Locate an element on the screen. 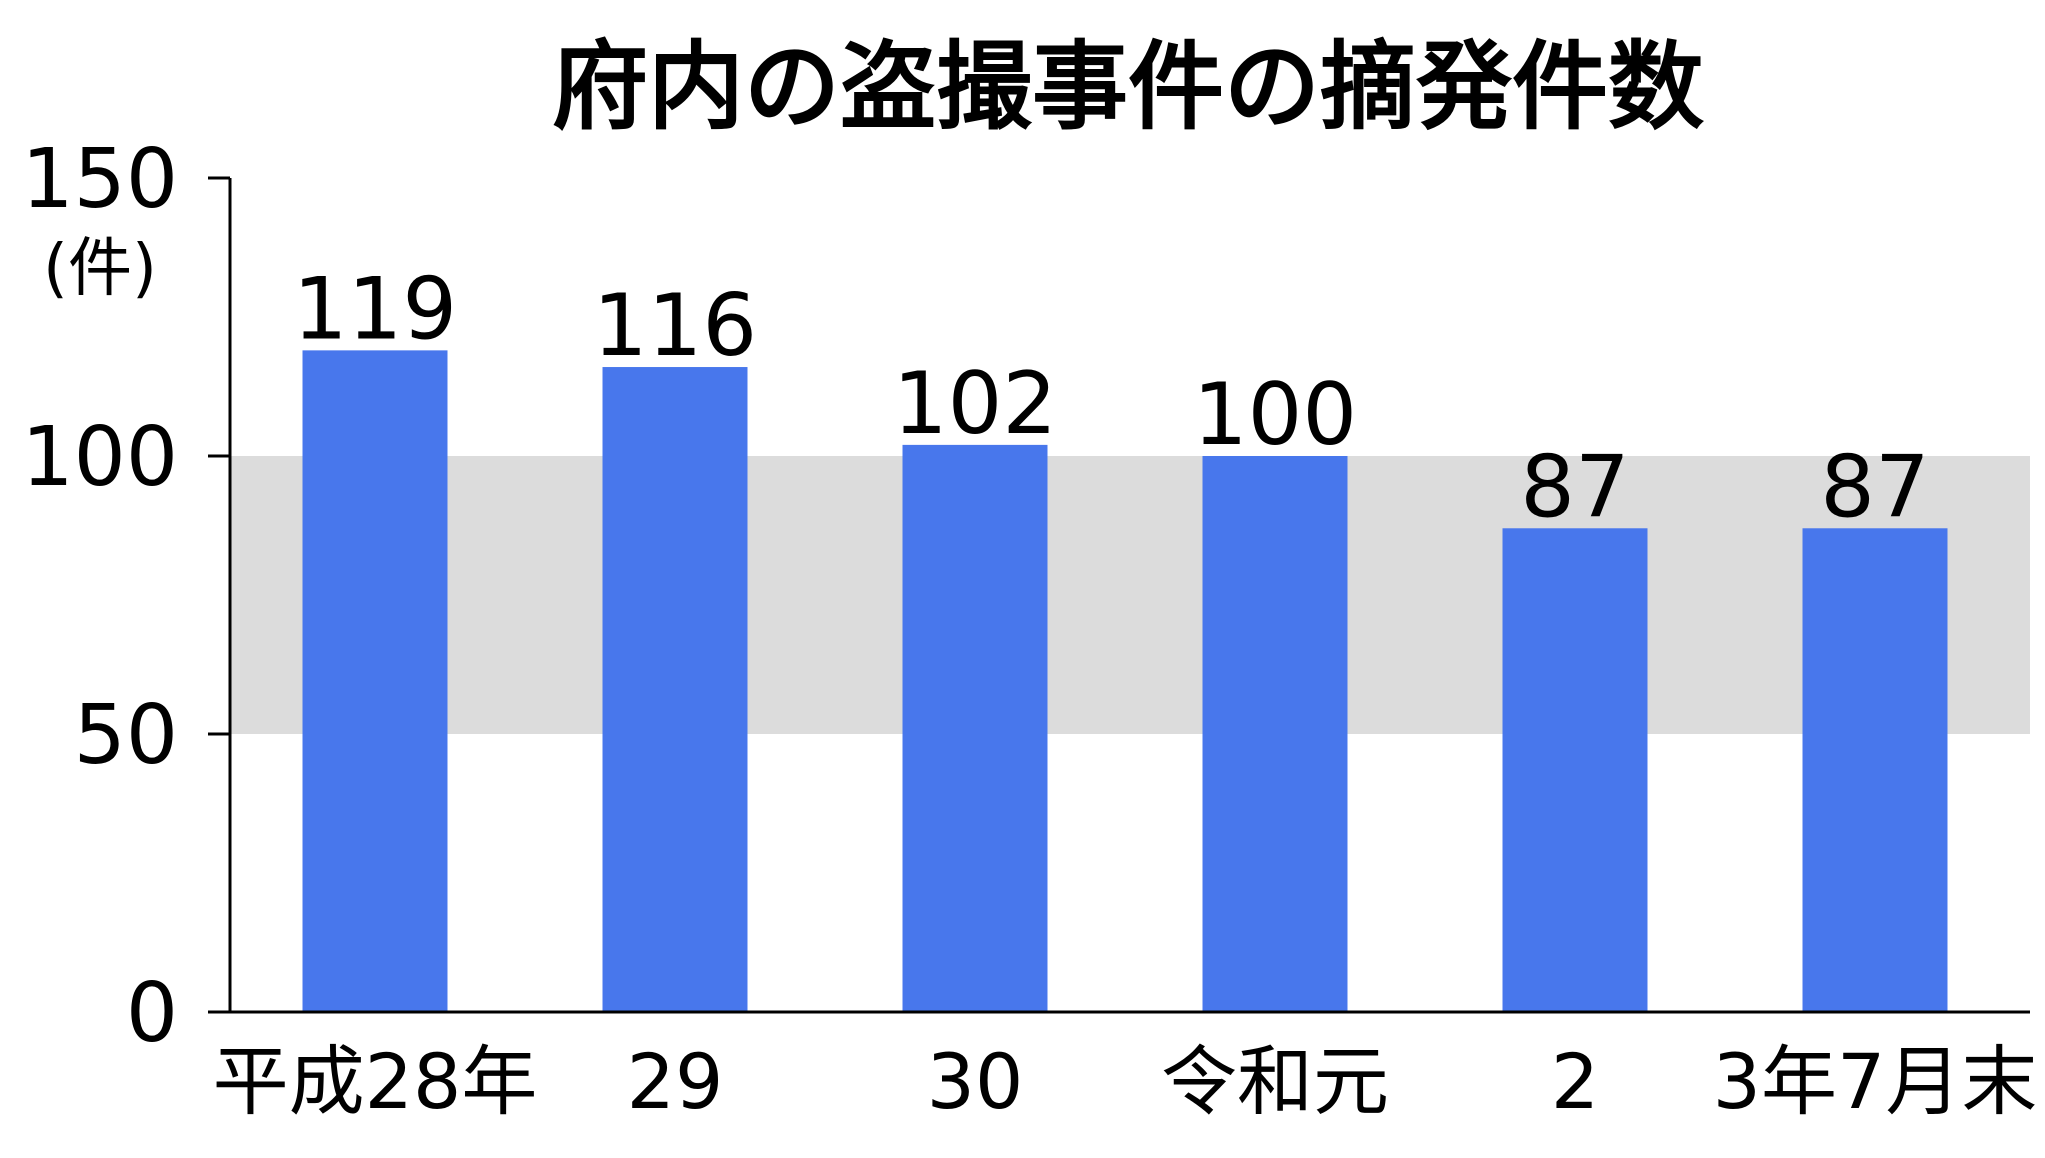  x-category-label: 平成28年 is located at coordinates (375, 1081).